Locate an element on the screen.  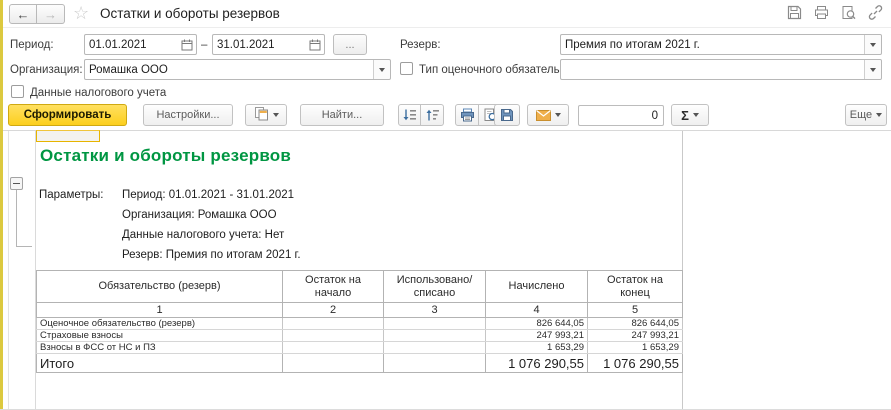
row-end-value: 247 993,21 is located at coordinates (635, 335).